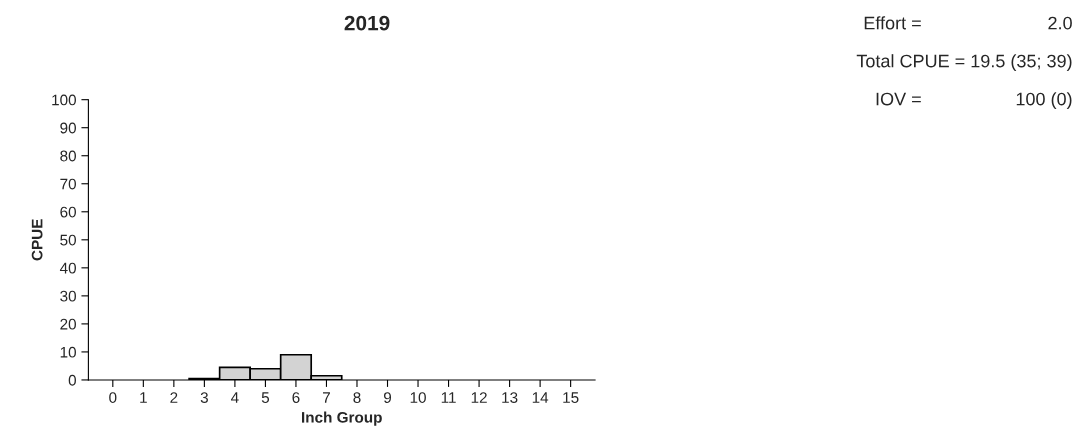 Image resolution: width=1078 pixels, height=447 pixels. Describe the element at coordinates (68, 156) in the screenshot. I see `y-tick-label: 80` at that location.